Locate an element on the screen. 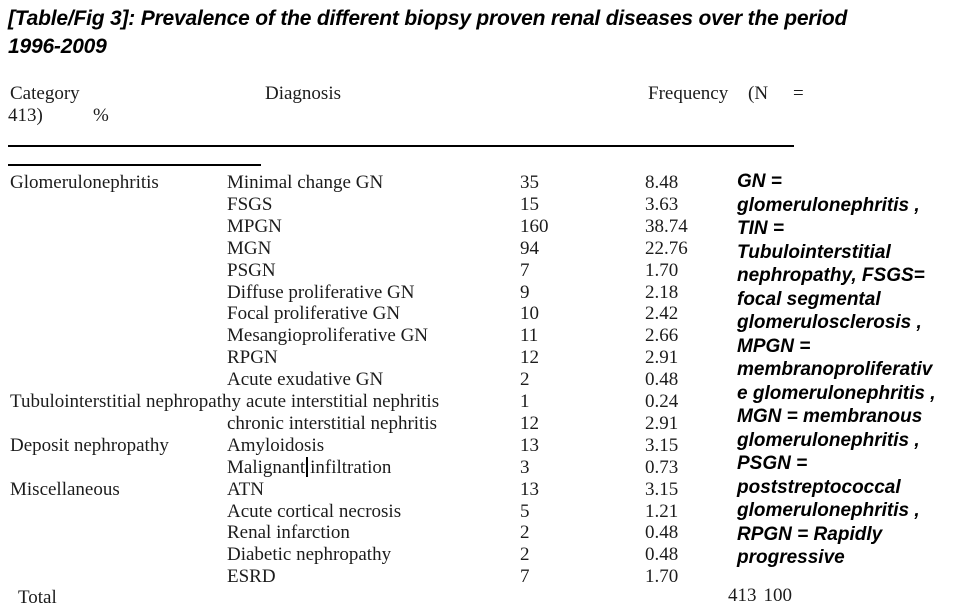  diagnosis-cell: Focal proliferative GN is located at coordinates (314, 313).